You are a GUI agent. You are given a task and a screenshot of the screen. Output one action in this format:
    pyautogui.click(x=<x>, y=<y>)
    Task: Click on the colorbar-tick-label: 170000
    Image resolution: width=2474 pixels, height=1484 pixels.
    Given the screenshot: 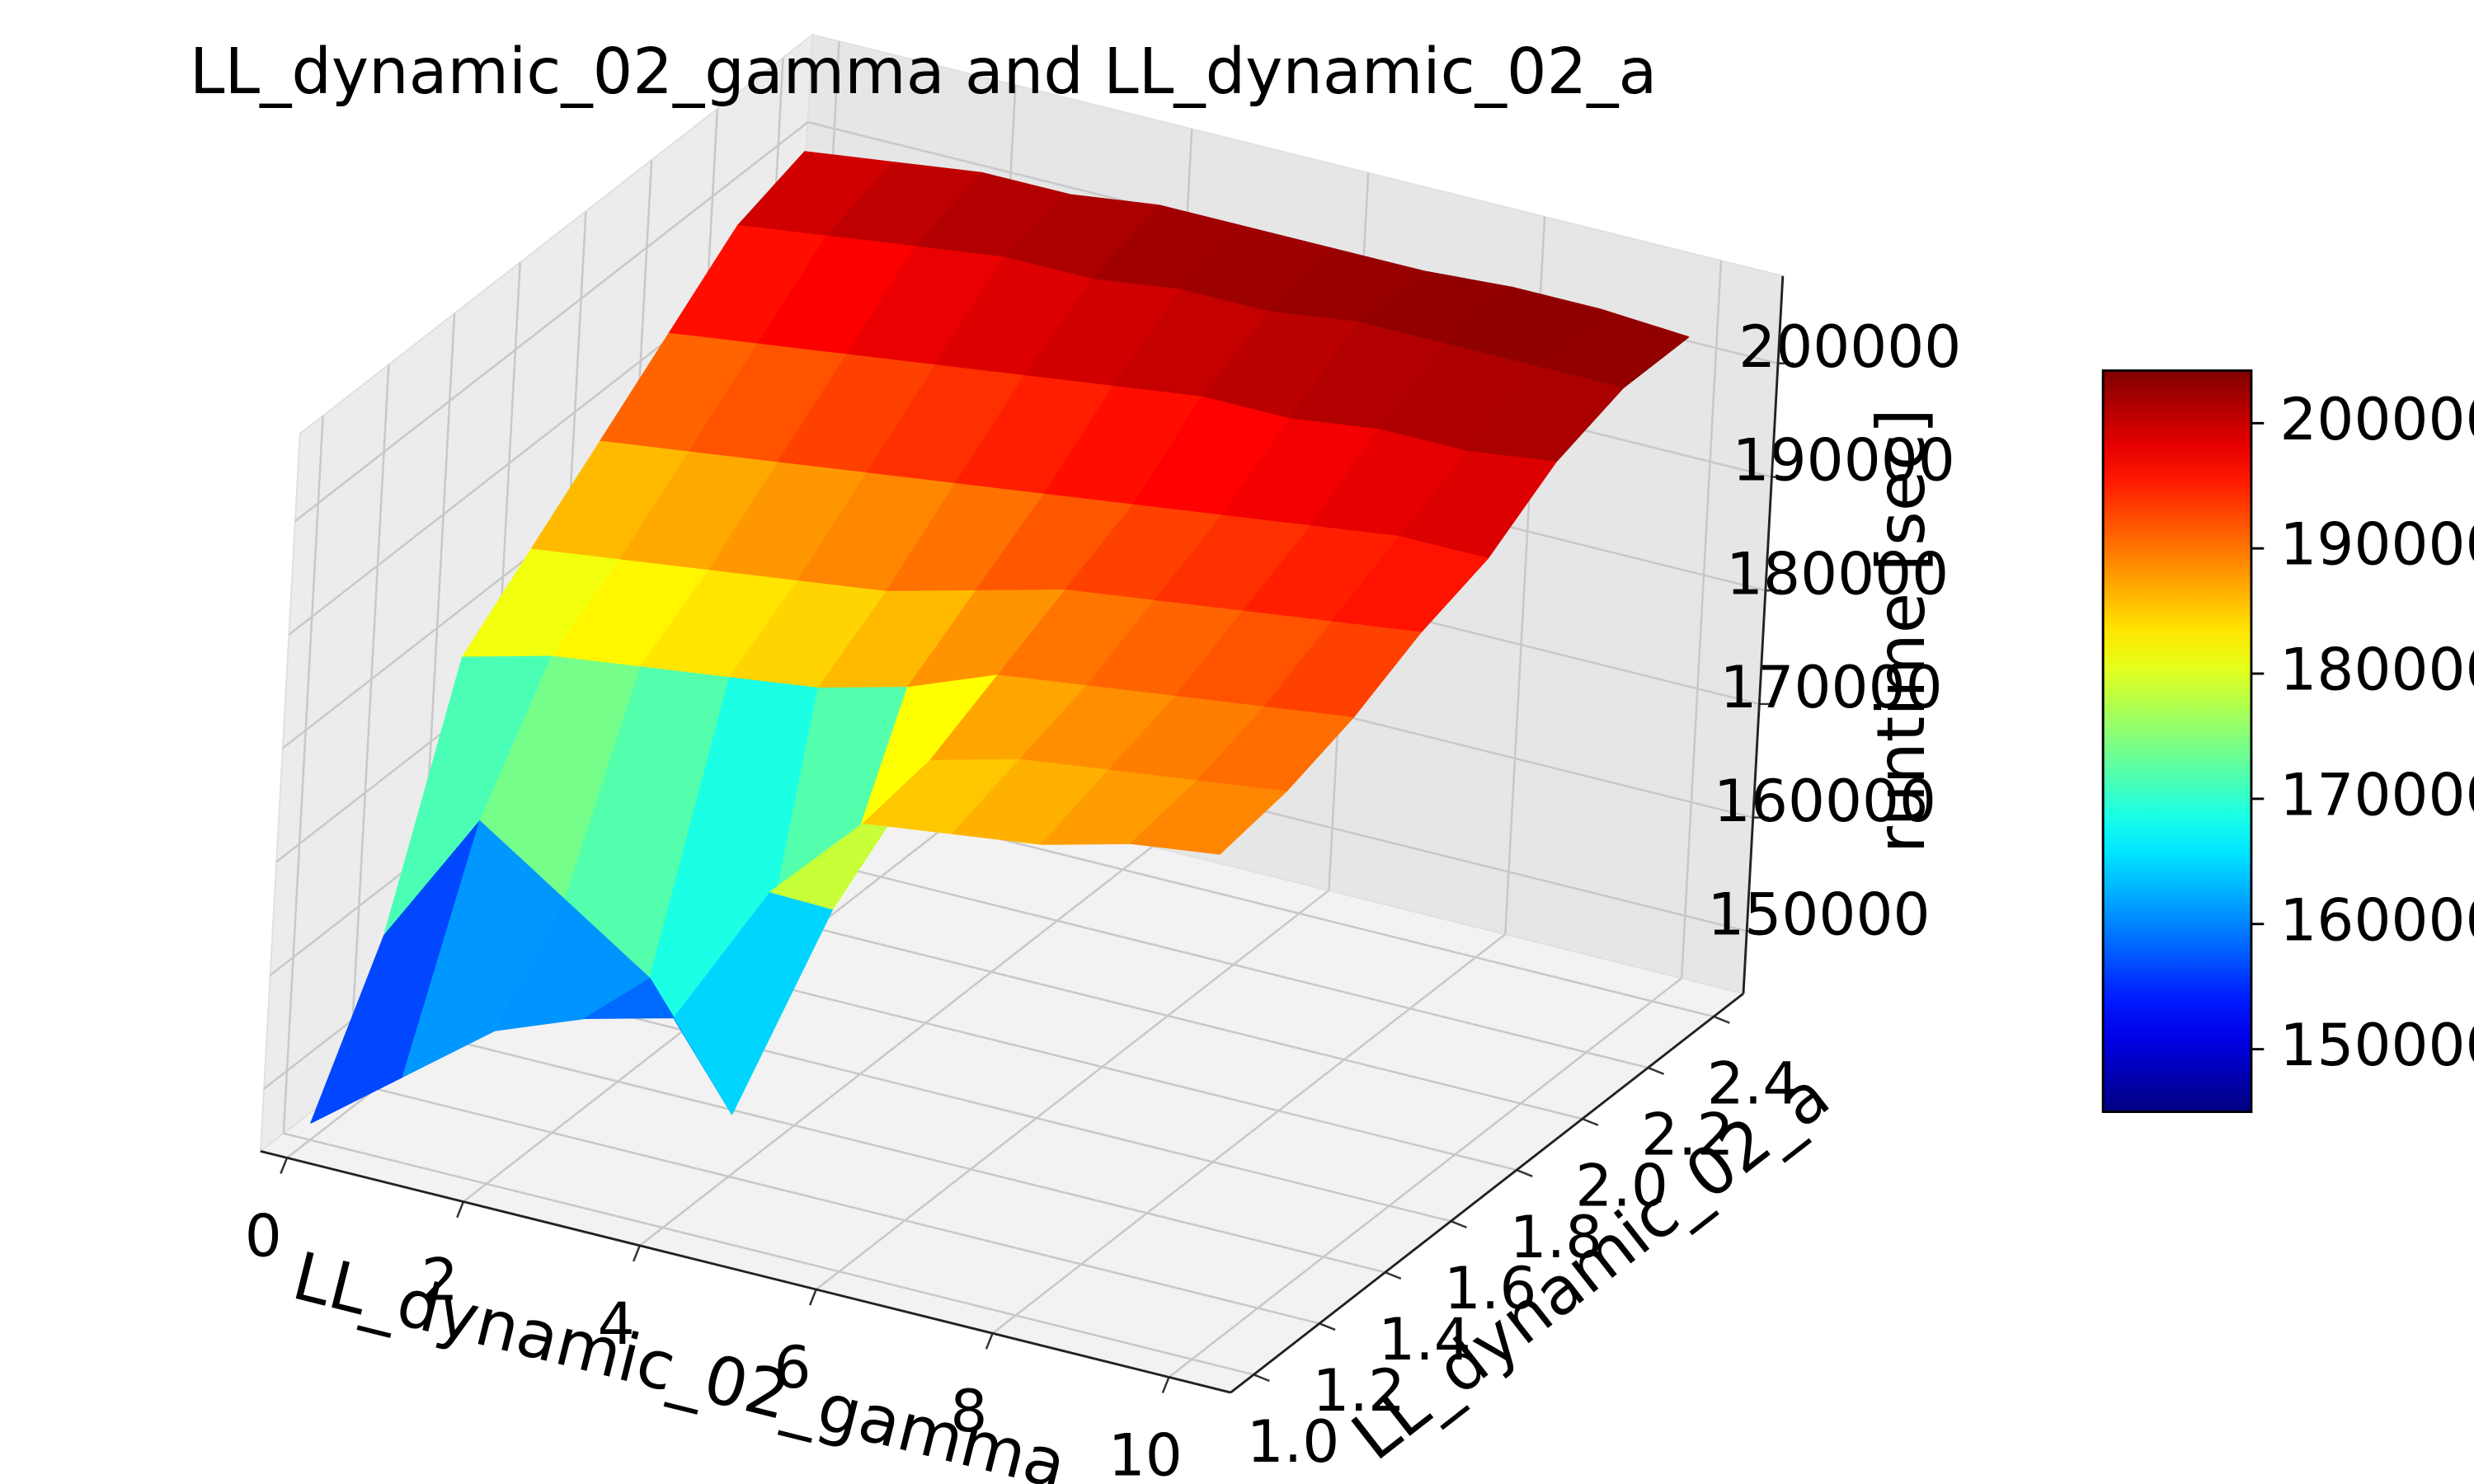 What is the action you would take?
    pyautogui.click(x=2376, y=794)
    